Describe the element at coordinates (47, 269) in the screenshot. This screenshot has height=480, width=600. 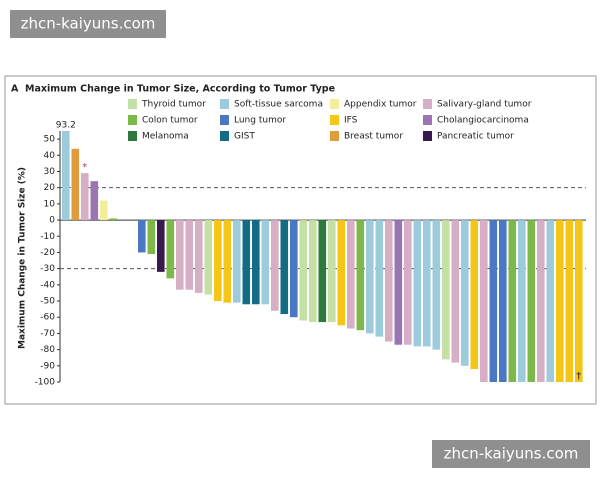
I see `y-tick-label: -30` at that location.